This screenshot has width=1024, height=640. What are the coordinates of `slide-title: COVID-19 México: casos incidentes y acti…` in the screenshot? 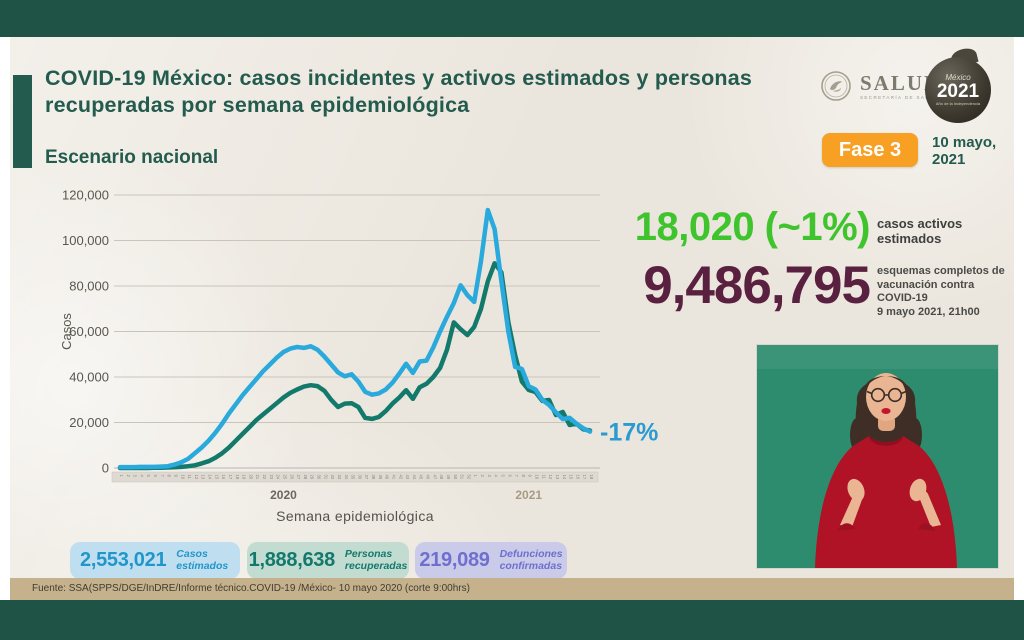 It's located at (399, 91).